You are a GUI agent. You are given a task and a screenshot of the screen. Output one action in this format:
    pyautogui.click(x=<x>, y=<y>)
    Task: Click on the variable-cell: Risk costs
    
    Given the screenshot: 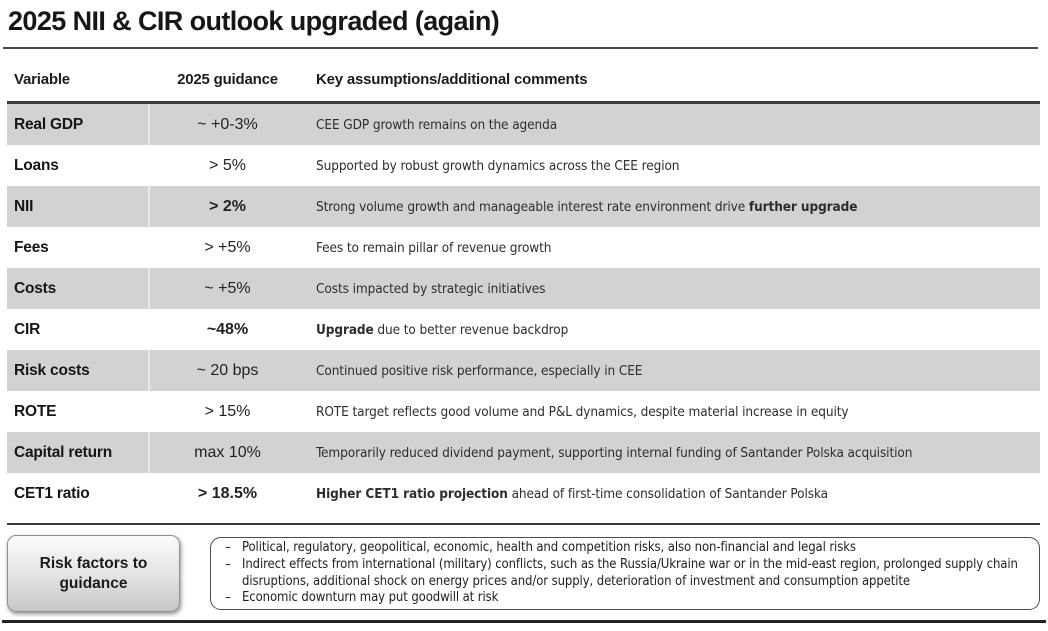 What is the action you would take?
    pyautogui.click(x=78, y=370)
    